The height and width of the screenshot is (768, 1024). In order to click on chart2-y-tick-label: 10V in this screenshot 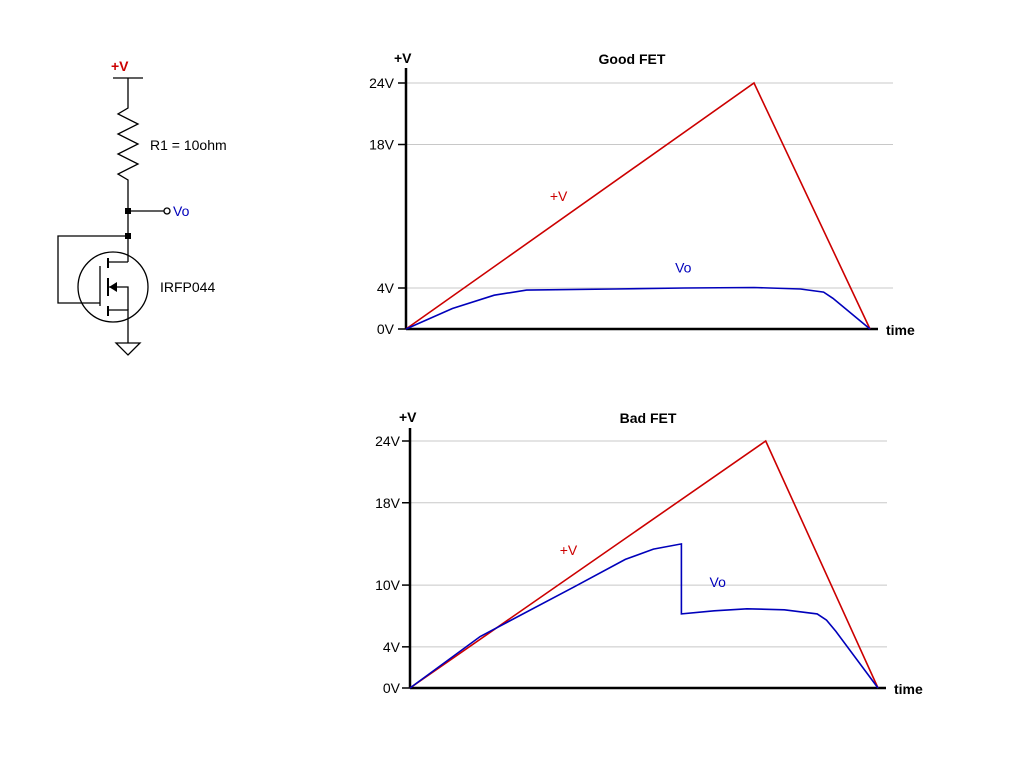, I will do `click(388, 585)`.